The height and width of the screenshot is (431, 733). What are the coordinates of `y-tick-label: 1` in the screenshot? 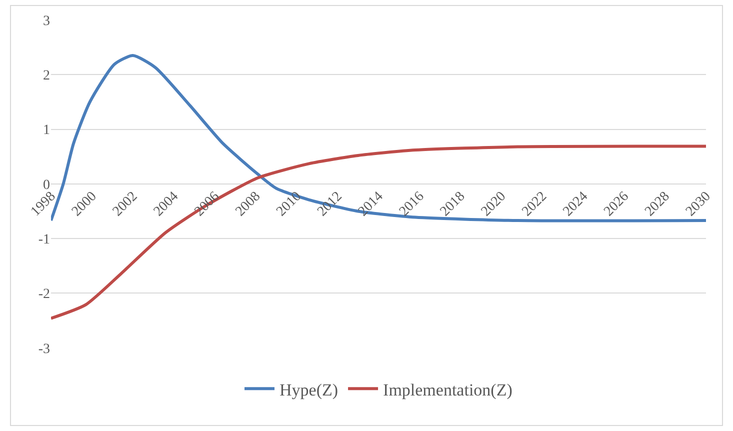 It's located at (46, 130).